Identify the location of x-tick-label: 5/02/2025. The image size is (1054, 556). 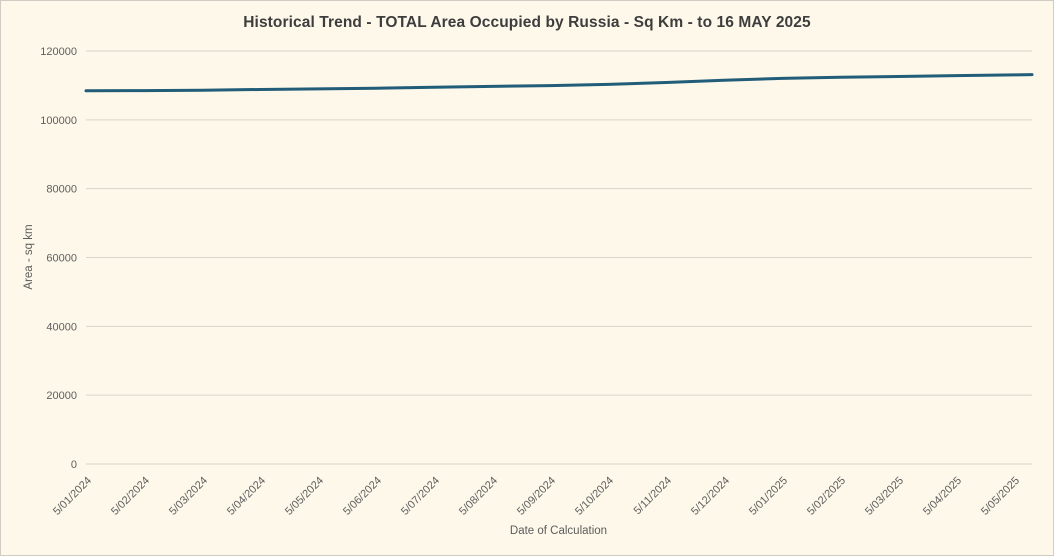
(826, 496).